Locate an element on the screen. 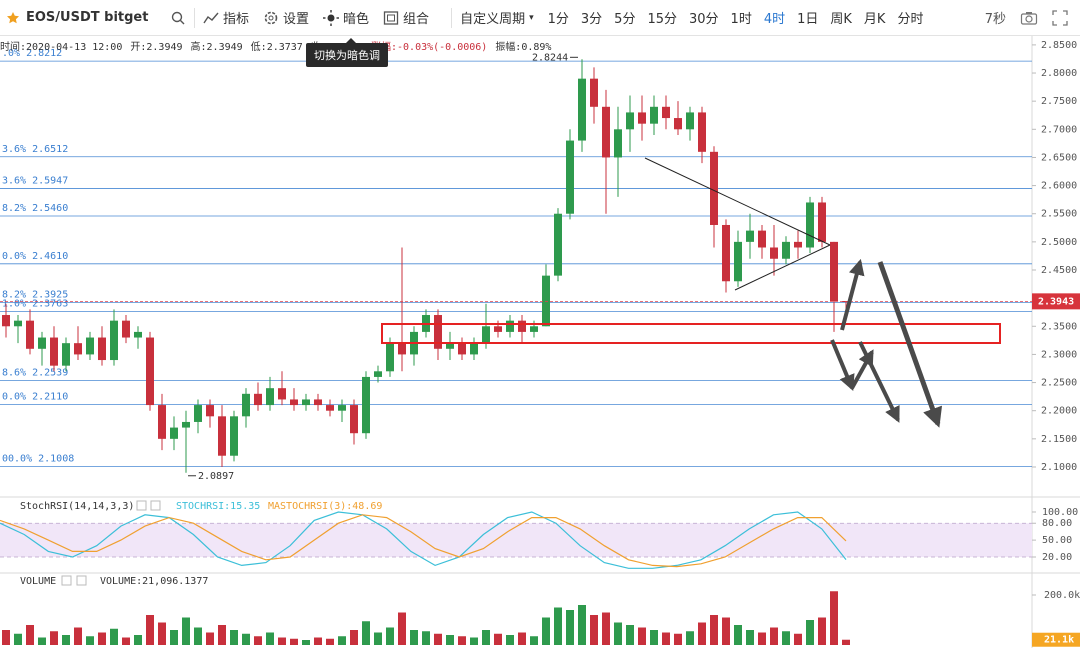 This screenshot has width=1080, height=648. low-label: 2.0897 is located at coordinates (216, 476).